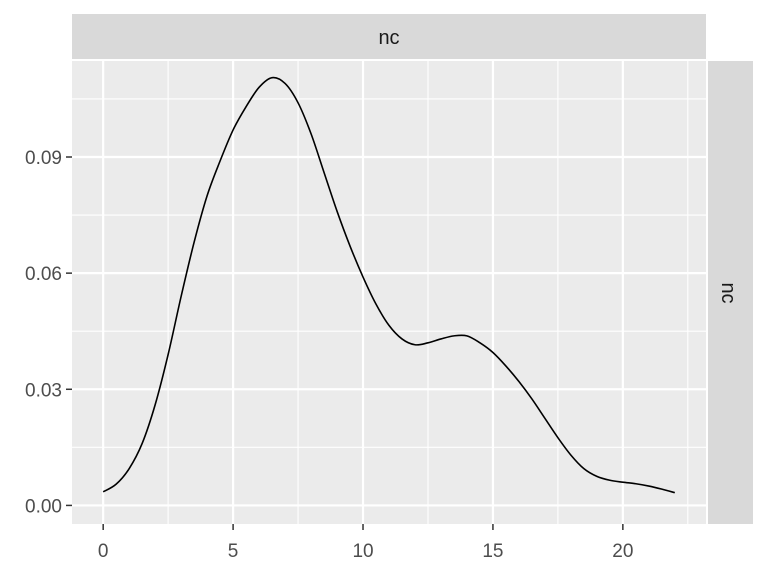 Image resolution: width=768 pixels, height=576 pixels. What do you see at coordinates (233, 551) in the screenshot?
I see `x-tick-label: 5` at bounding box center [233, 551].